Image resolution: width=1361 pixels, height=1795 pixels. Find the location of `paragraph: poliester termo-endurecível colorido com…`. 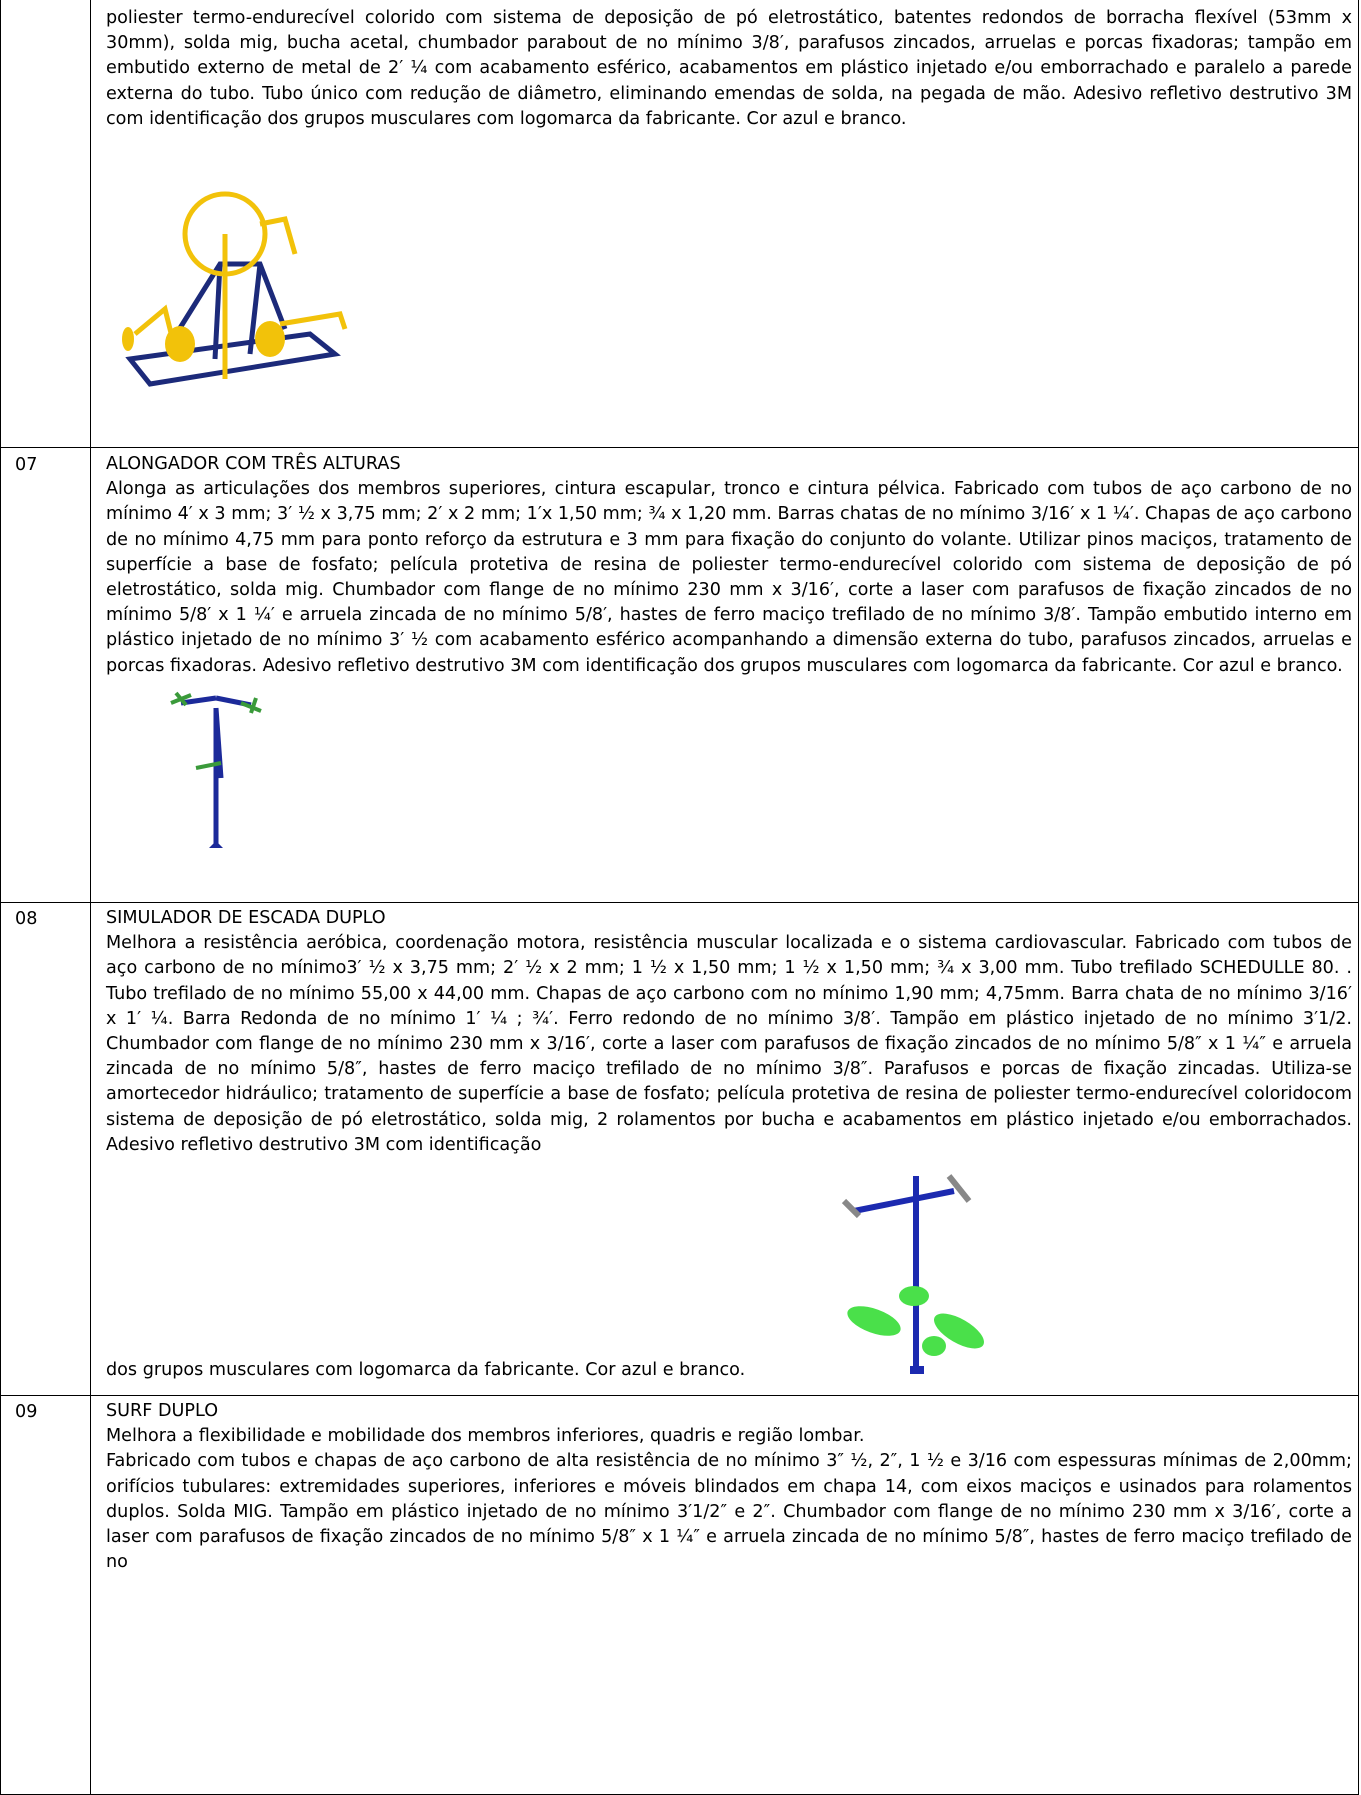

paragraph: poliester termo-endurecível colorido com… is located at coordinates (729, 68).